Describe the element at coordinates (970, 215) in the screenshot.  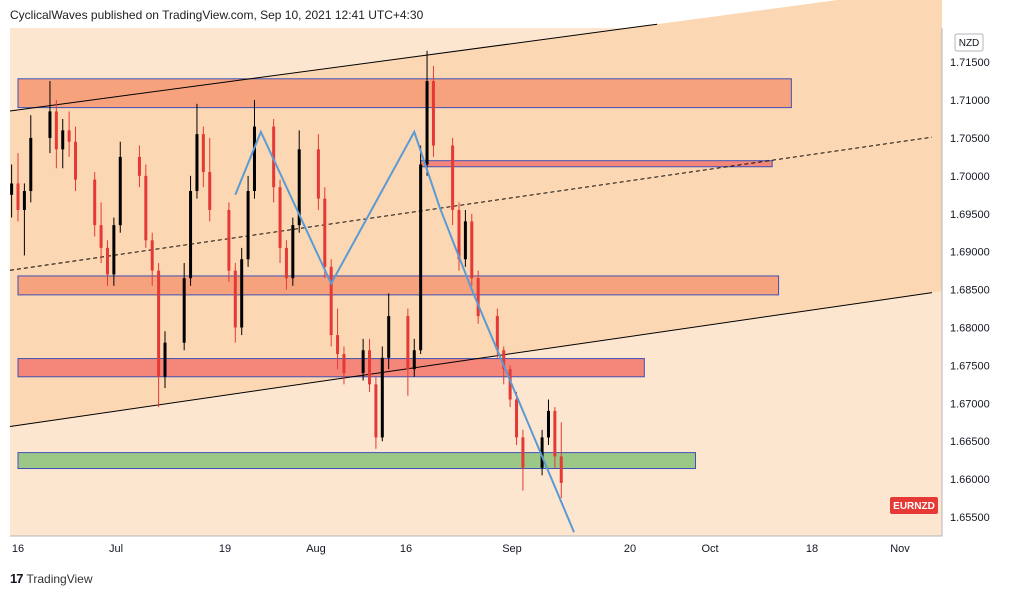
I see `y-tick-label: 1.69500` at that location.